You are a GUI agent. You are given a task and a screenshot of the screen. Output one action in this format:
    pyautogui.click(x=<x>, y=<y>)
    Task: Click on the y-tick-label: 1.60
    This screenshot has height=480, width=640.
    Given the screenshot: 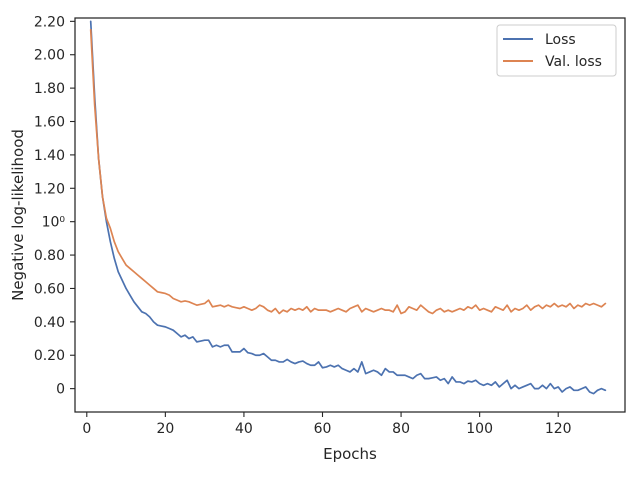 What is the action you would take?
    pyautogui.click(x=49, y=123)
    